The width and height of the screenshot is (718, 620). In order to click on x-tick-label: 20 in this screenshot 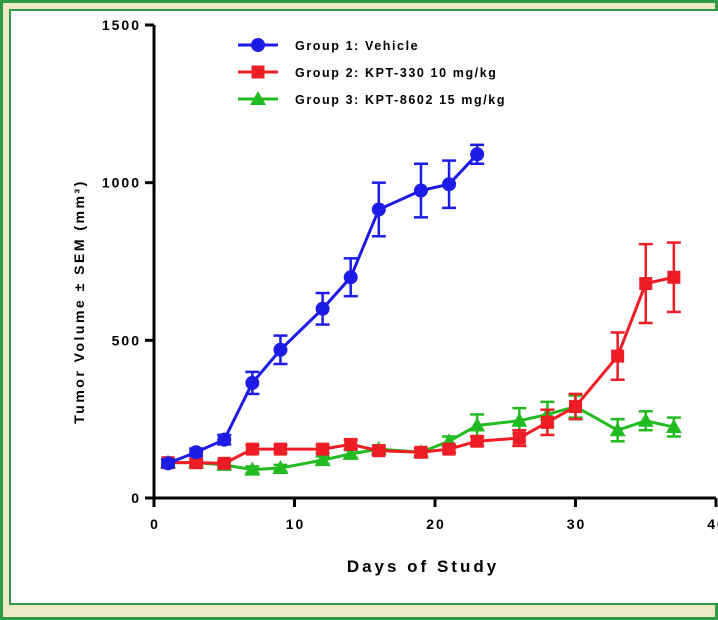, I will do `click(436, 524)`.